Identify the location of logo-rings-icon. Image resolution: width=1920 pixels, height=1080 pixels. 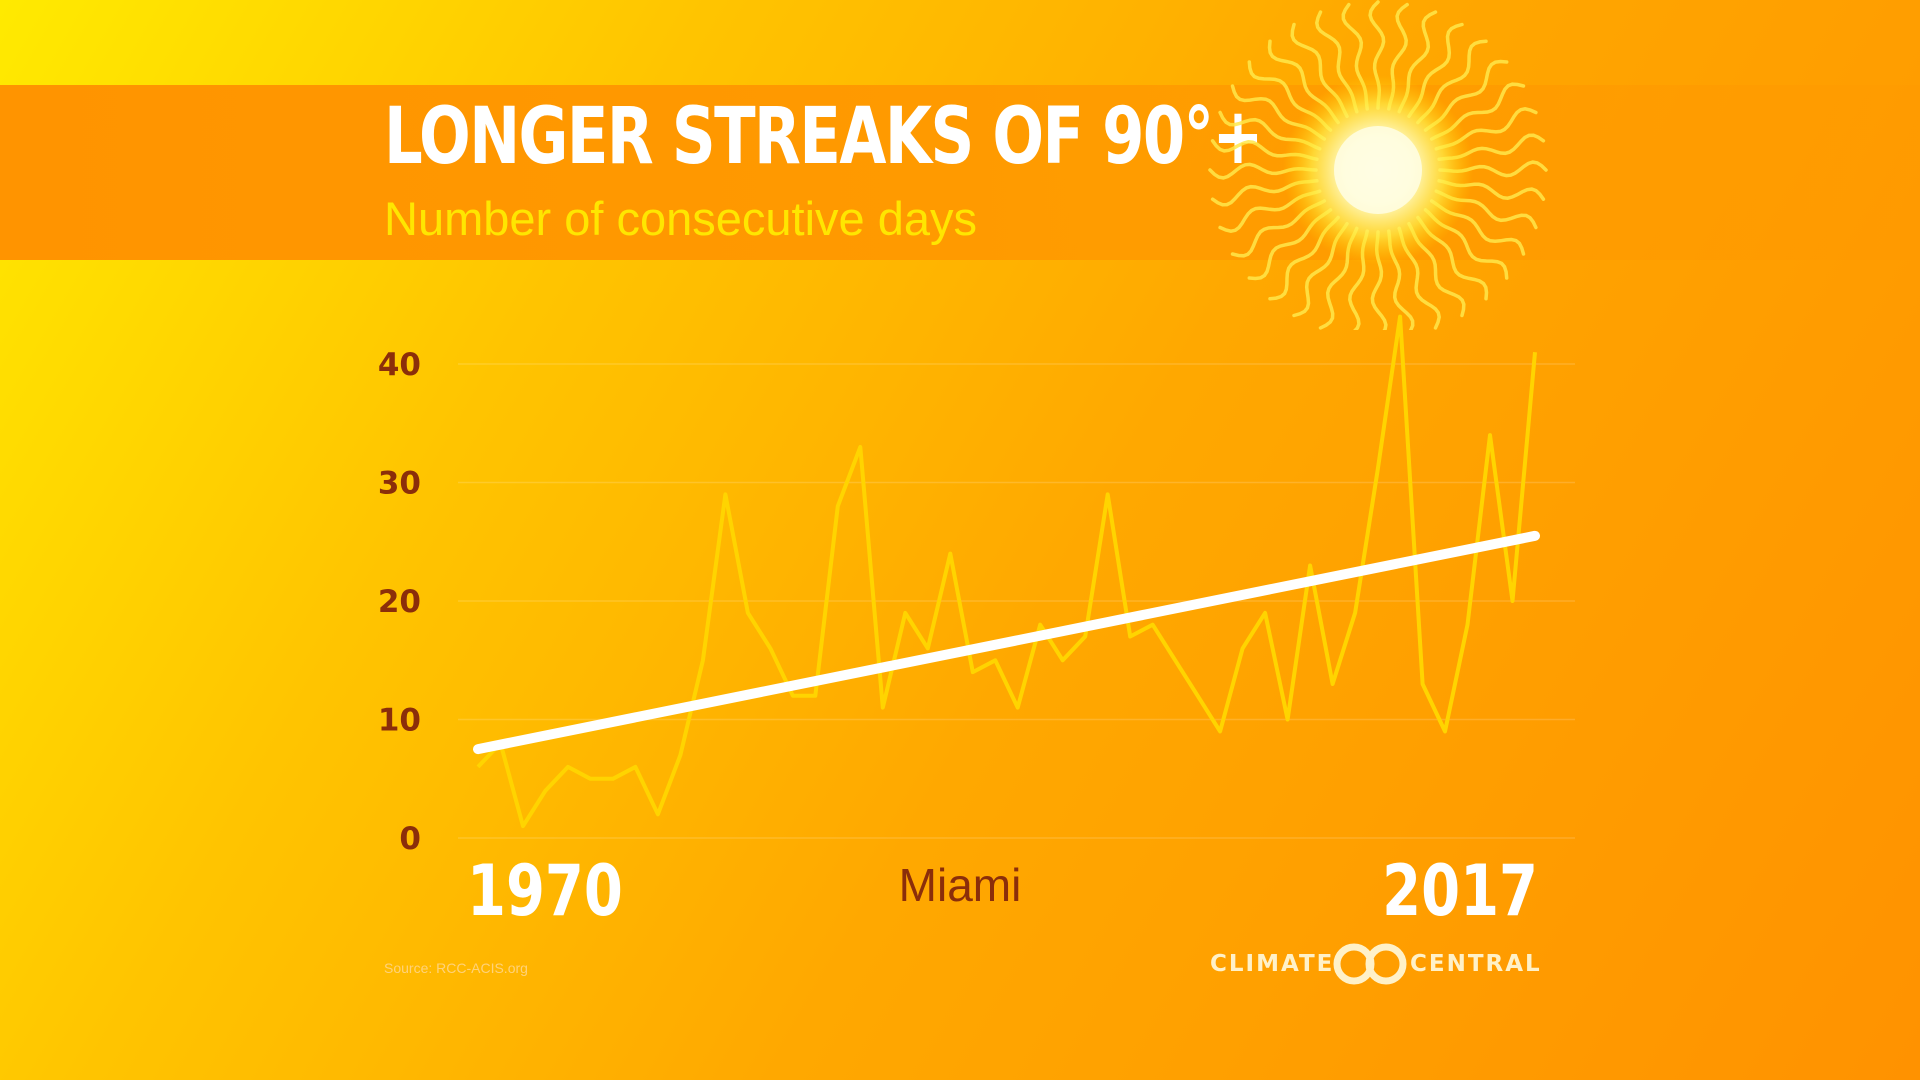
(1370, 964).